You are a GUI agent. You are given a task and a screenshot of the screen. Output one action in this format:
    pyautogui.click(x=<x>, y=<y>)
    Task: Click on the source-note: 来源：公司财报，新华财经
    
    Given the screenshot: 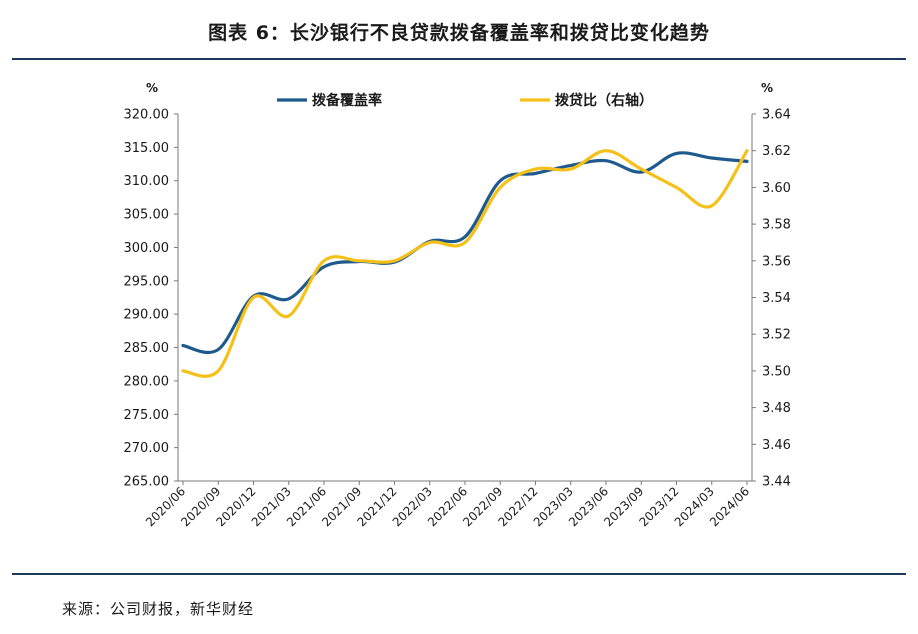 What is the action you would take?
    pyautogui.click(x=158, y=609)
    